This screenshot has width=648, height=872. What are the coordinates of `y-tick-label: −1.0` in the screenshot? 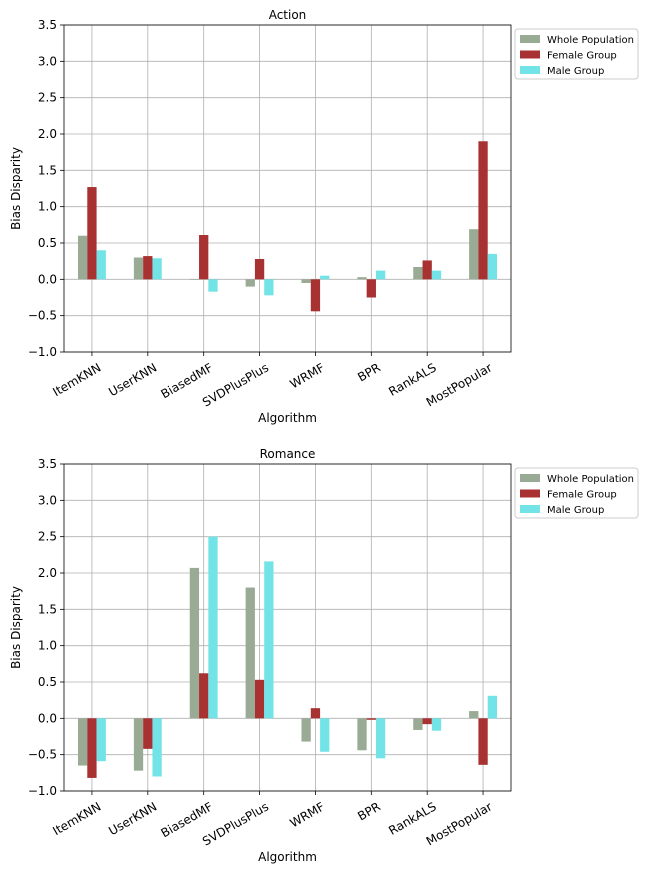 It's located at (42, 352).